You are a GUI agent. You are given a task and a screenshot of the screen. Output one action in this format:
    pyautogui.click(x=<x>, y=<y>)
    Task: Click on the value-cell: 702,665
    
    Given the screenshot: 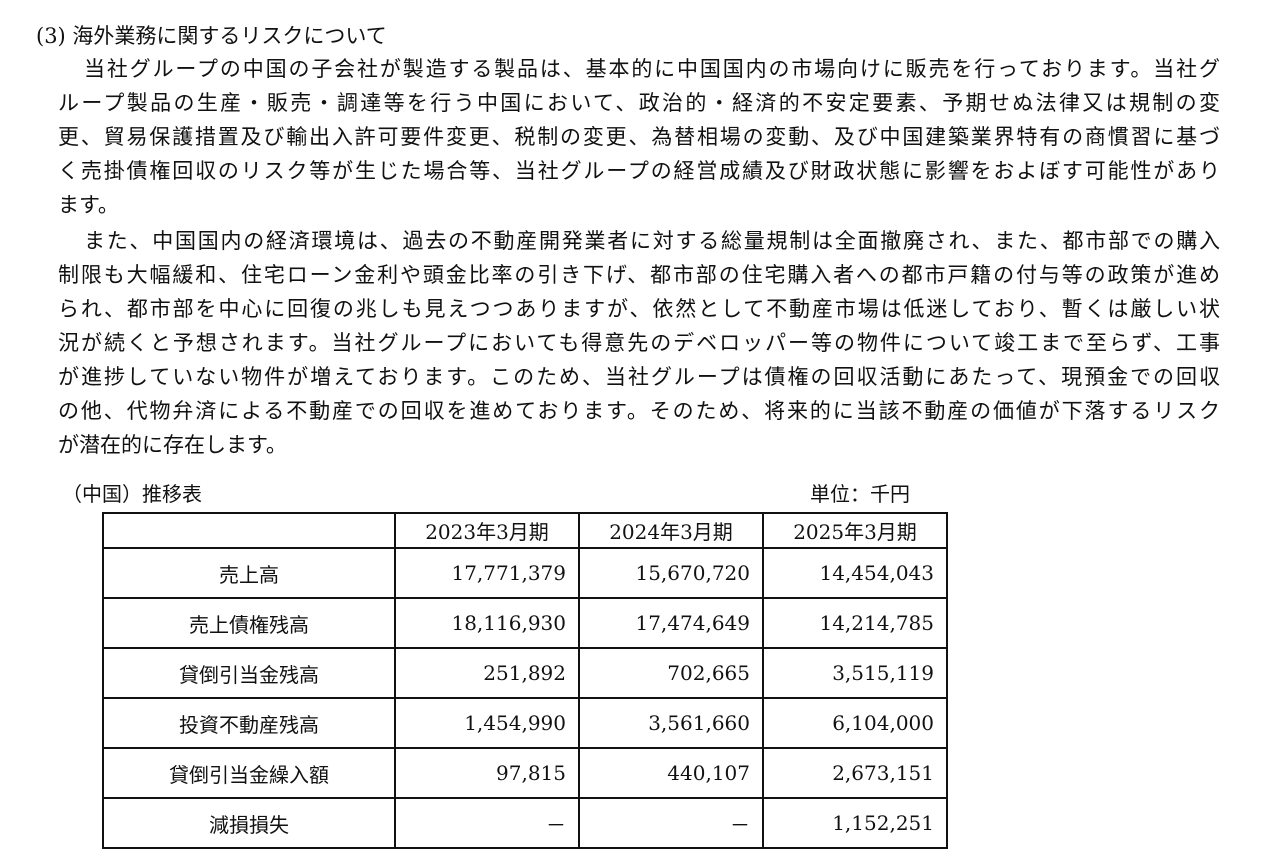 What is the action you would take?
    pyautogui.click(x=671, y=673)
    